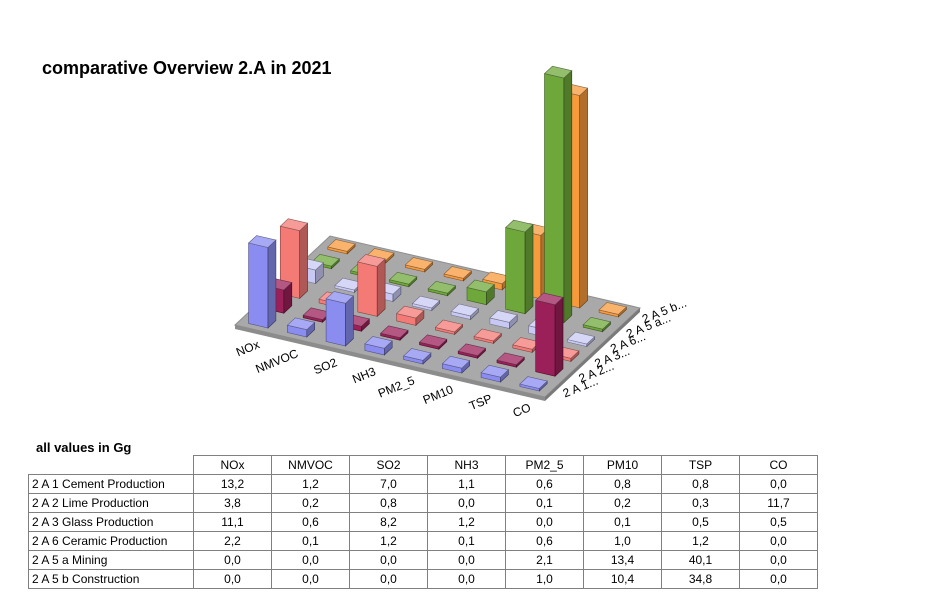 Image resolution: width=945 pixels, height=594 pixels. Describe the element at coordinates (111, 503) in the screenshot. I see `table-row-label: 2 A 2 Lime Production` at that location.